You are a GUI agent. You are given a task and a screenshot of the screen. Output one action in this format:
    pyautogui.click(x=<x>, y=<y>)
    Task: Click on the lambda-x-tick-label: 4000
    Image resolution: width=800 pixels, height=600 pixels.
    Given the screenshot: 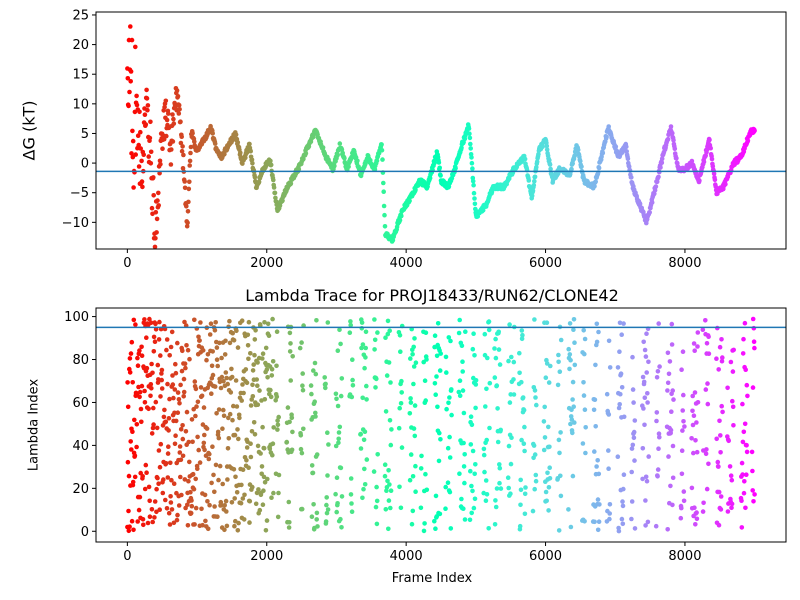 What is the action you would take?
    pyautogui.click(x=406, y=556)
    